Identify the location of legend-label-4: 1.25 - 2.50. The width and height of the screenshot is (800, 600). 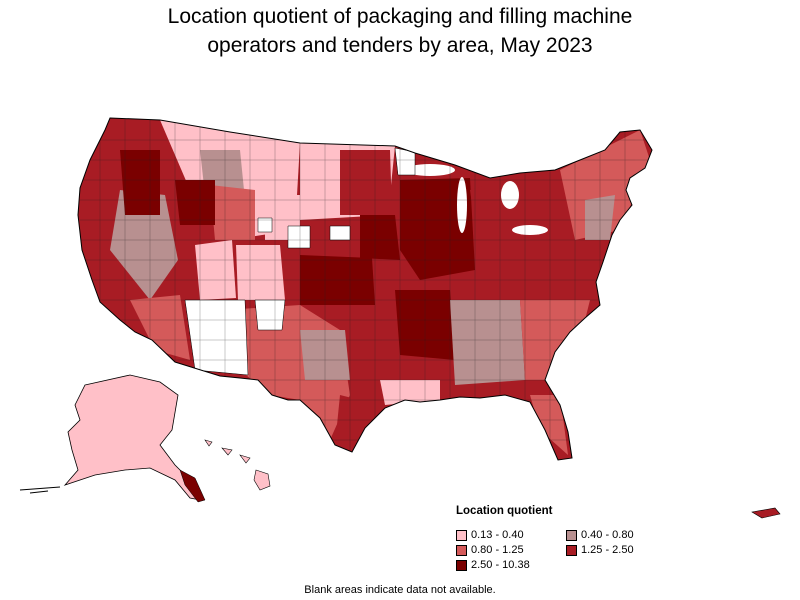
(607, 550).